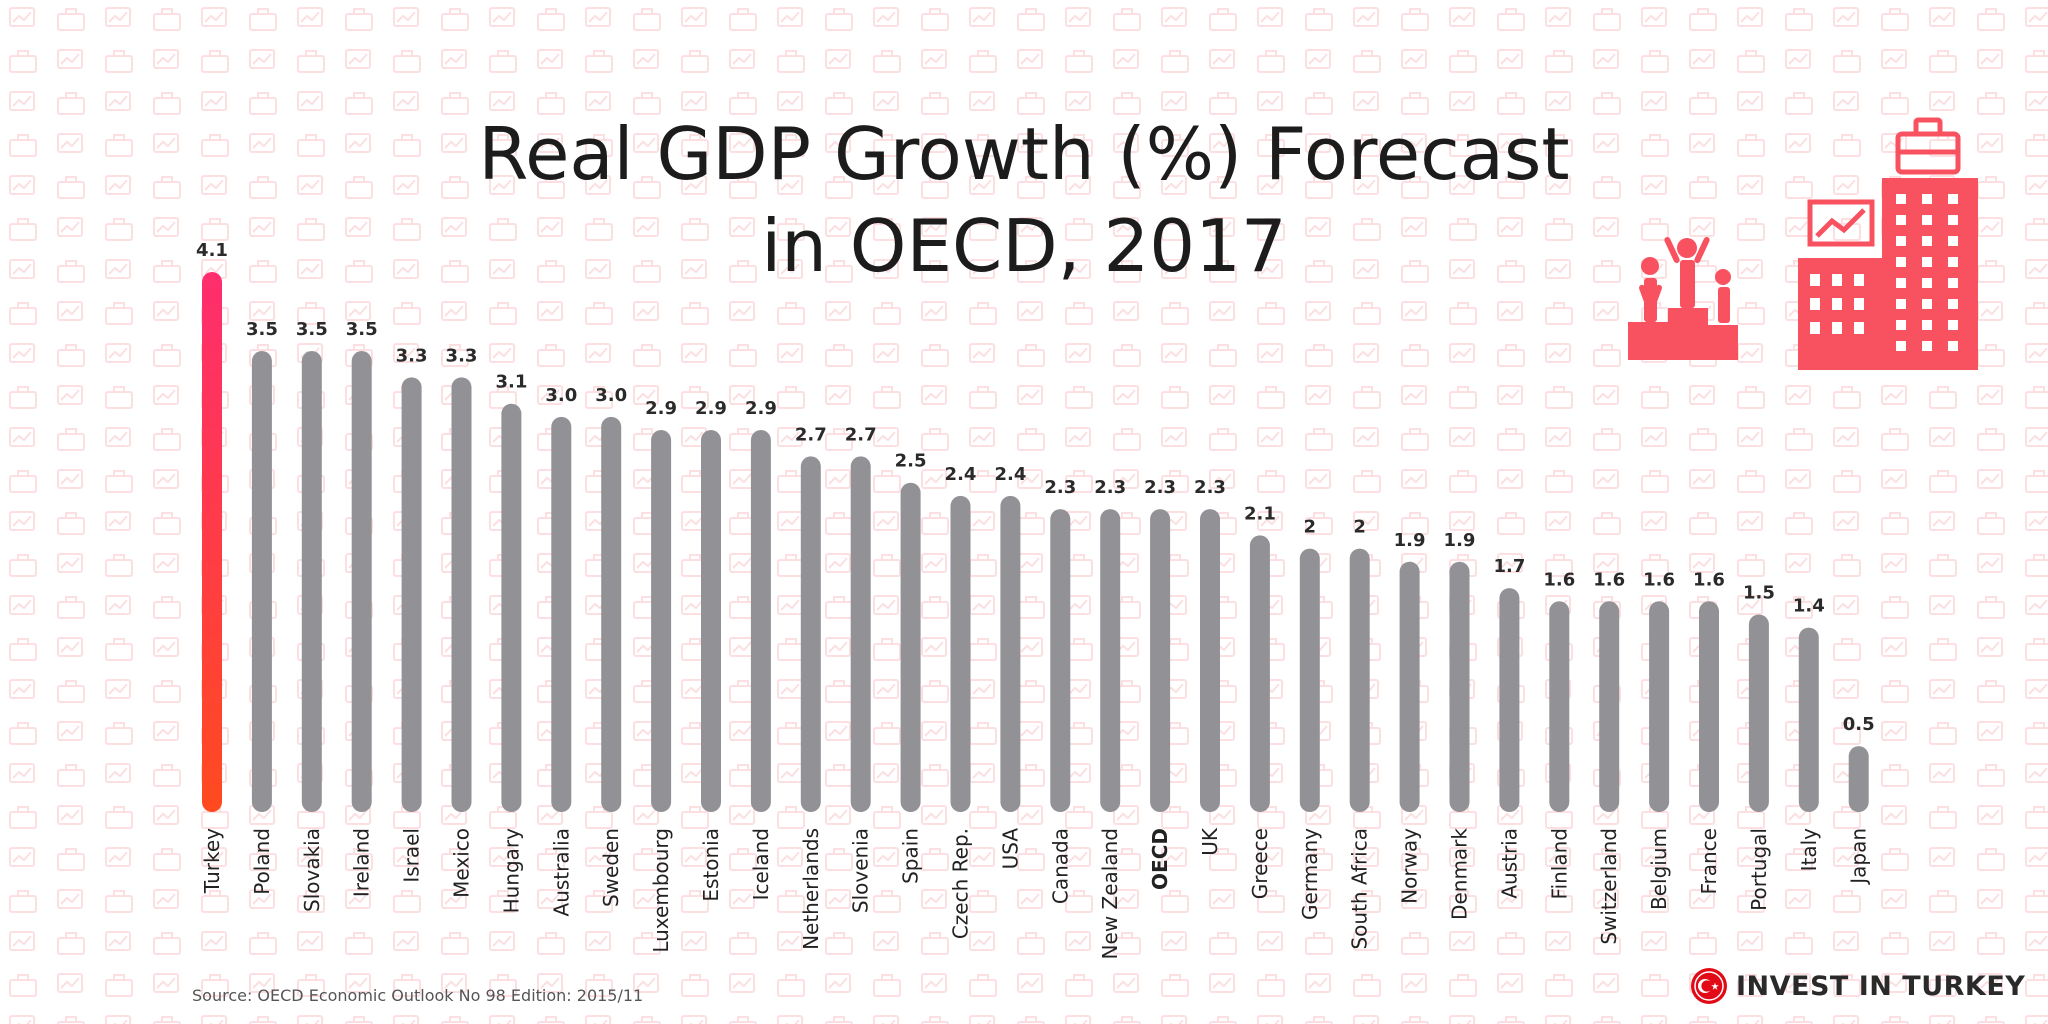  I want to click on bar-finland, so click(1559, 706).